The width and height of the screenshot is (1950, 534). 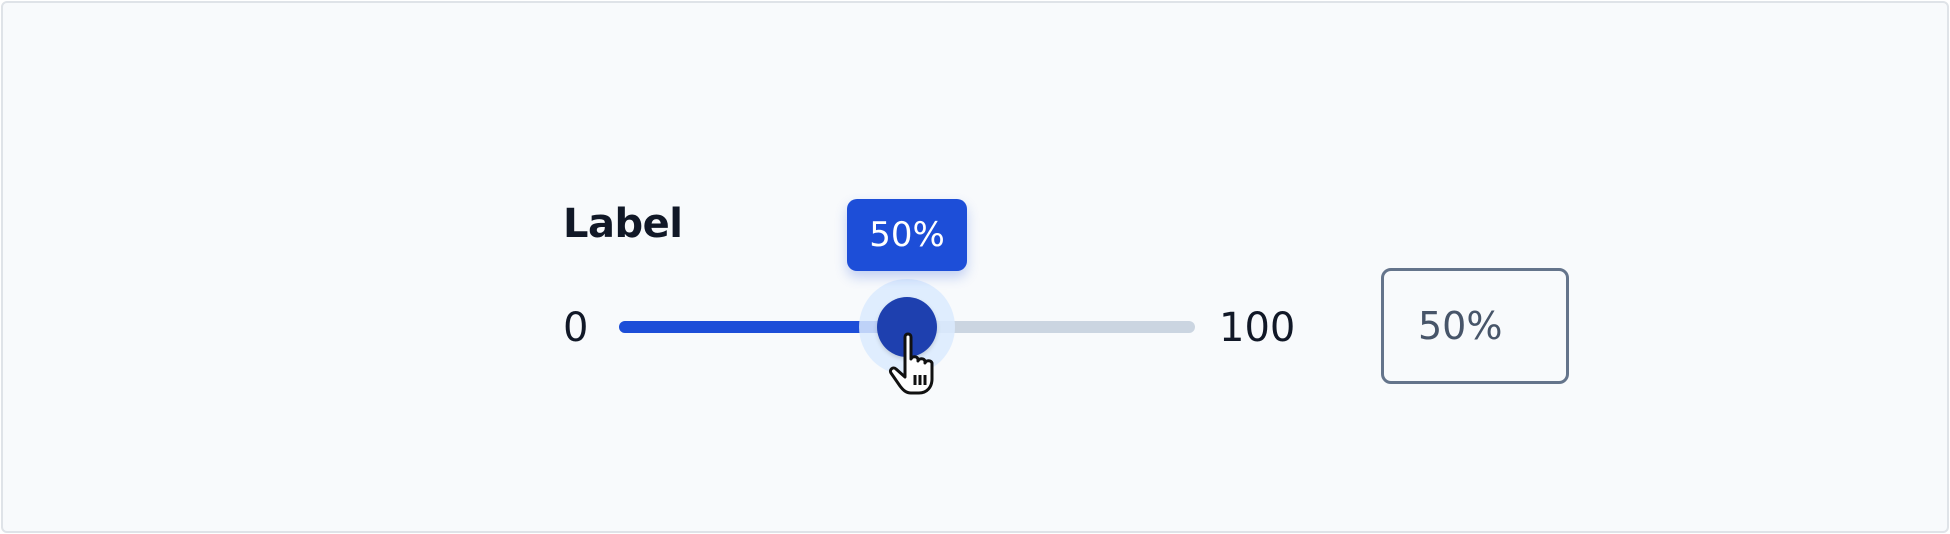 I want to click on slider-max-label: 100, so click(x=1257, y=328).